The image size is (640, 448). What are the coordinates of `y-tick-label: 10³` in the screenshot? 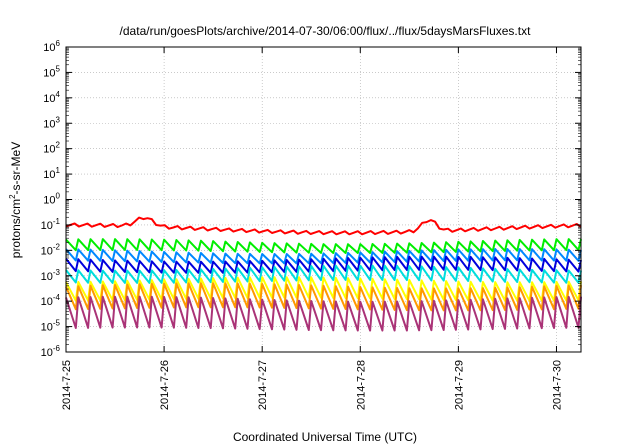 It's located at (51, 122).